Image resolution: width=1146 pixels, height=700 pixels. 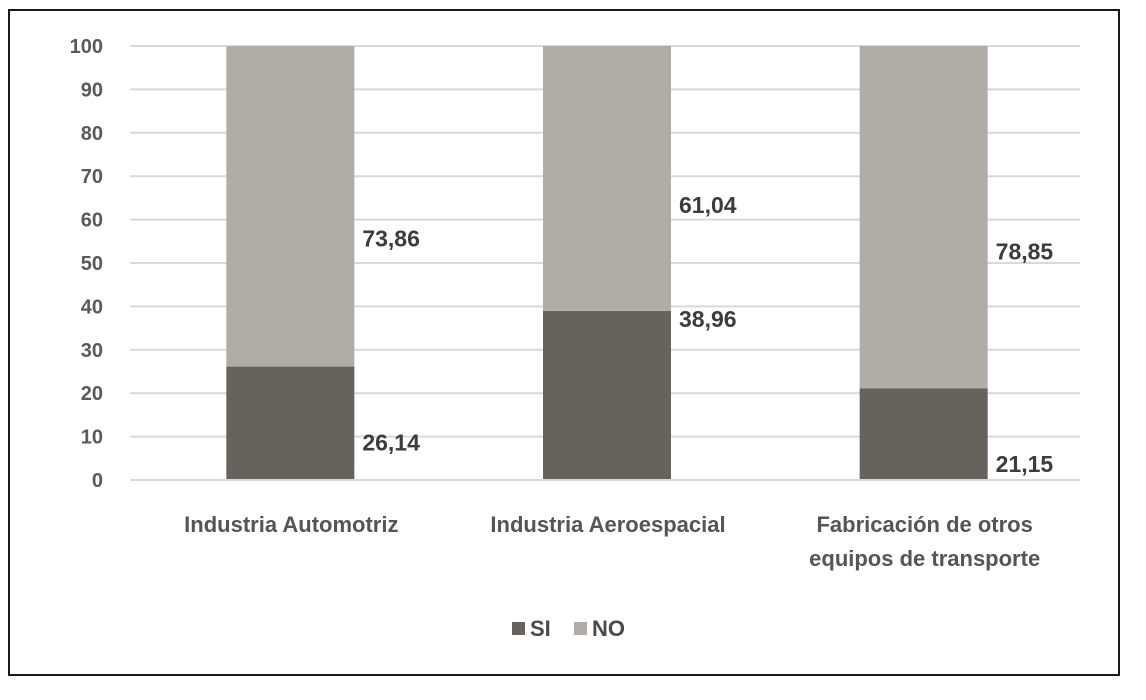 What do you see at coordinates (92, 307) in the screenshot?
I see `y-tick-label-40: 40` at bounding box center [92, 307].